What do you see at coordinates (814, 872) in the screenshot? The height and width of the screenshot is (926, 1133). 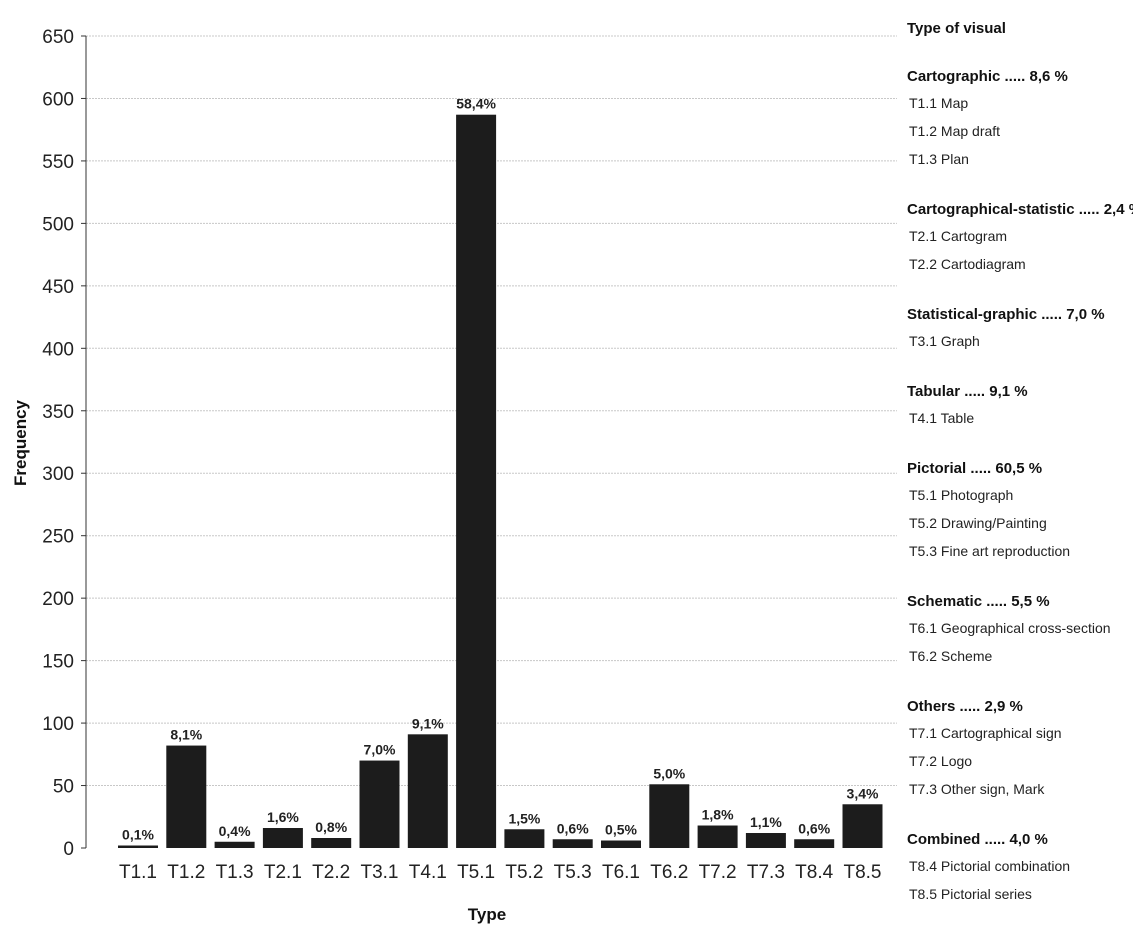 I see `x-tick-label: T8.4` at bounding box center [814, 872].